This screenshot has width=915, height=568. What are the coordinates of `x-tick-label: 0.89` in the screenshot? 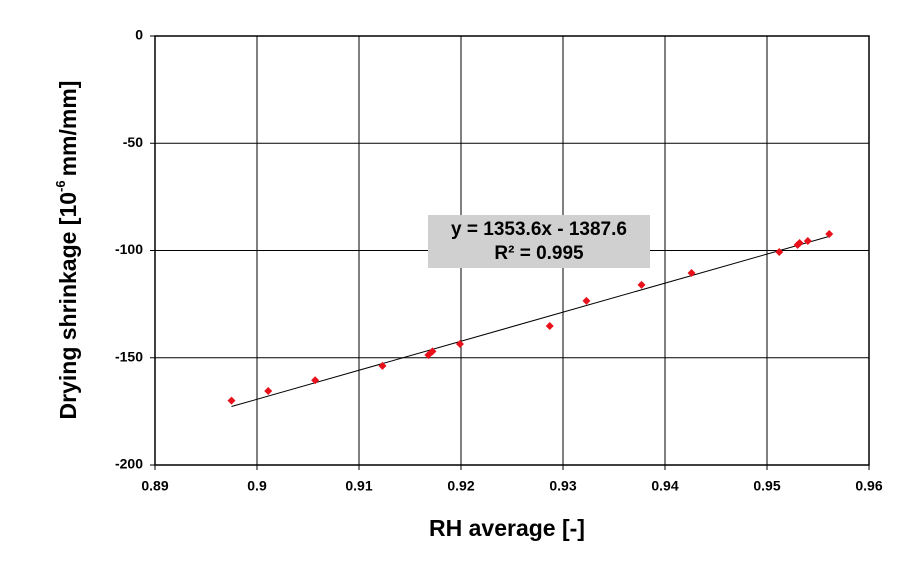 It's located at (154, 486).